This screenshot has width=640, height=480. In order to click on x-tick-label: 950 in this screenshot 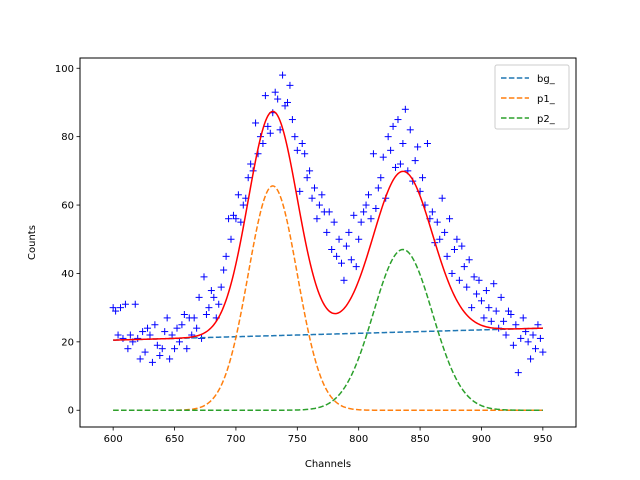, I will do `click(542, 439)`.